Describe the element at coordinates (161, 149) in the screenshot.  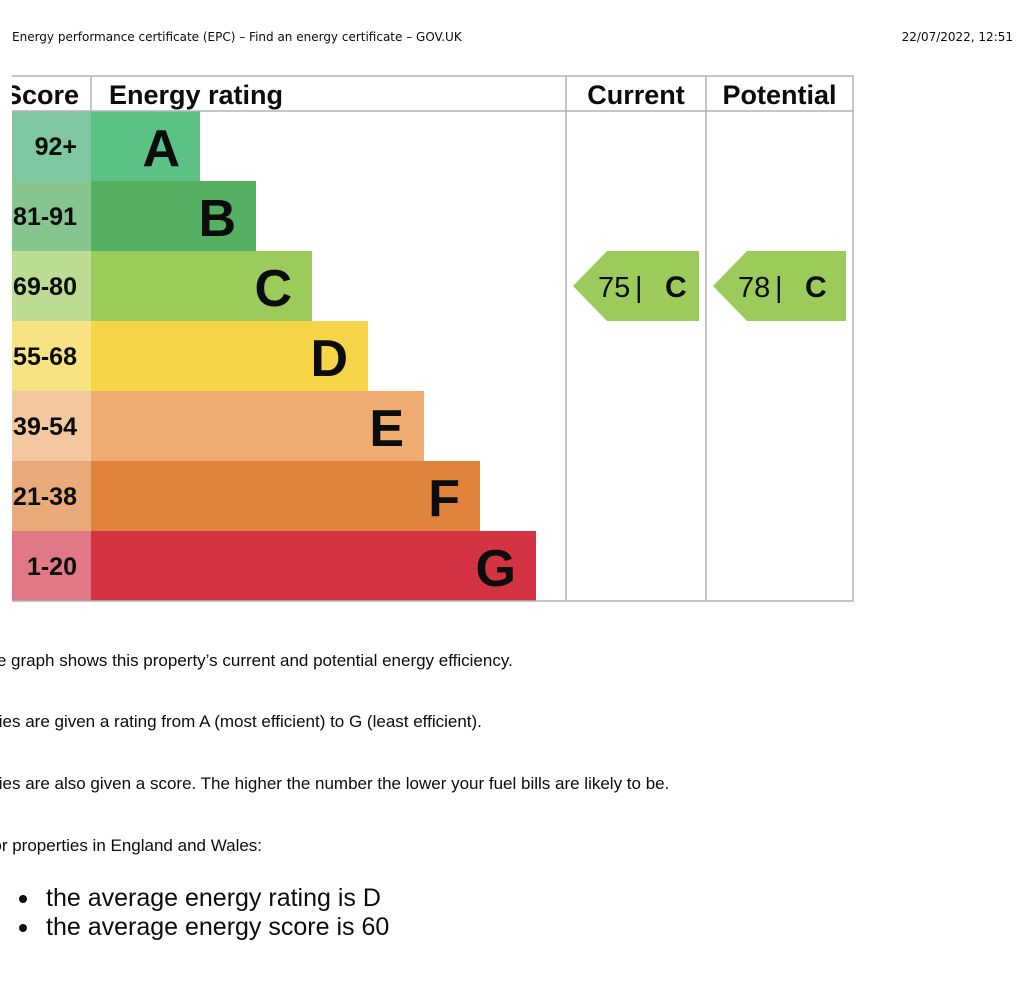
I see `rating-letter-a: A` at that location.